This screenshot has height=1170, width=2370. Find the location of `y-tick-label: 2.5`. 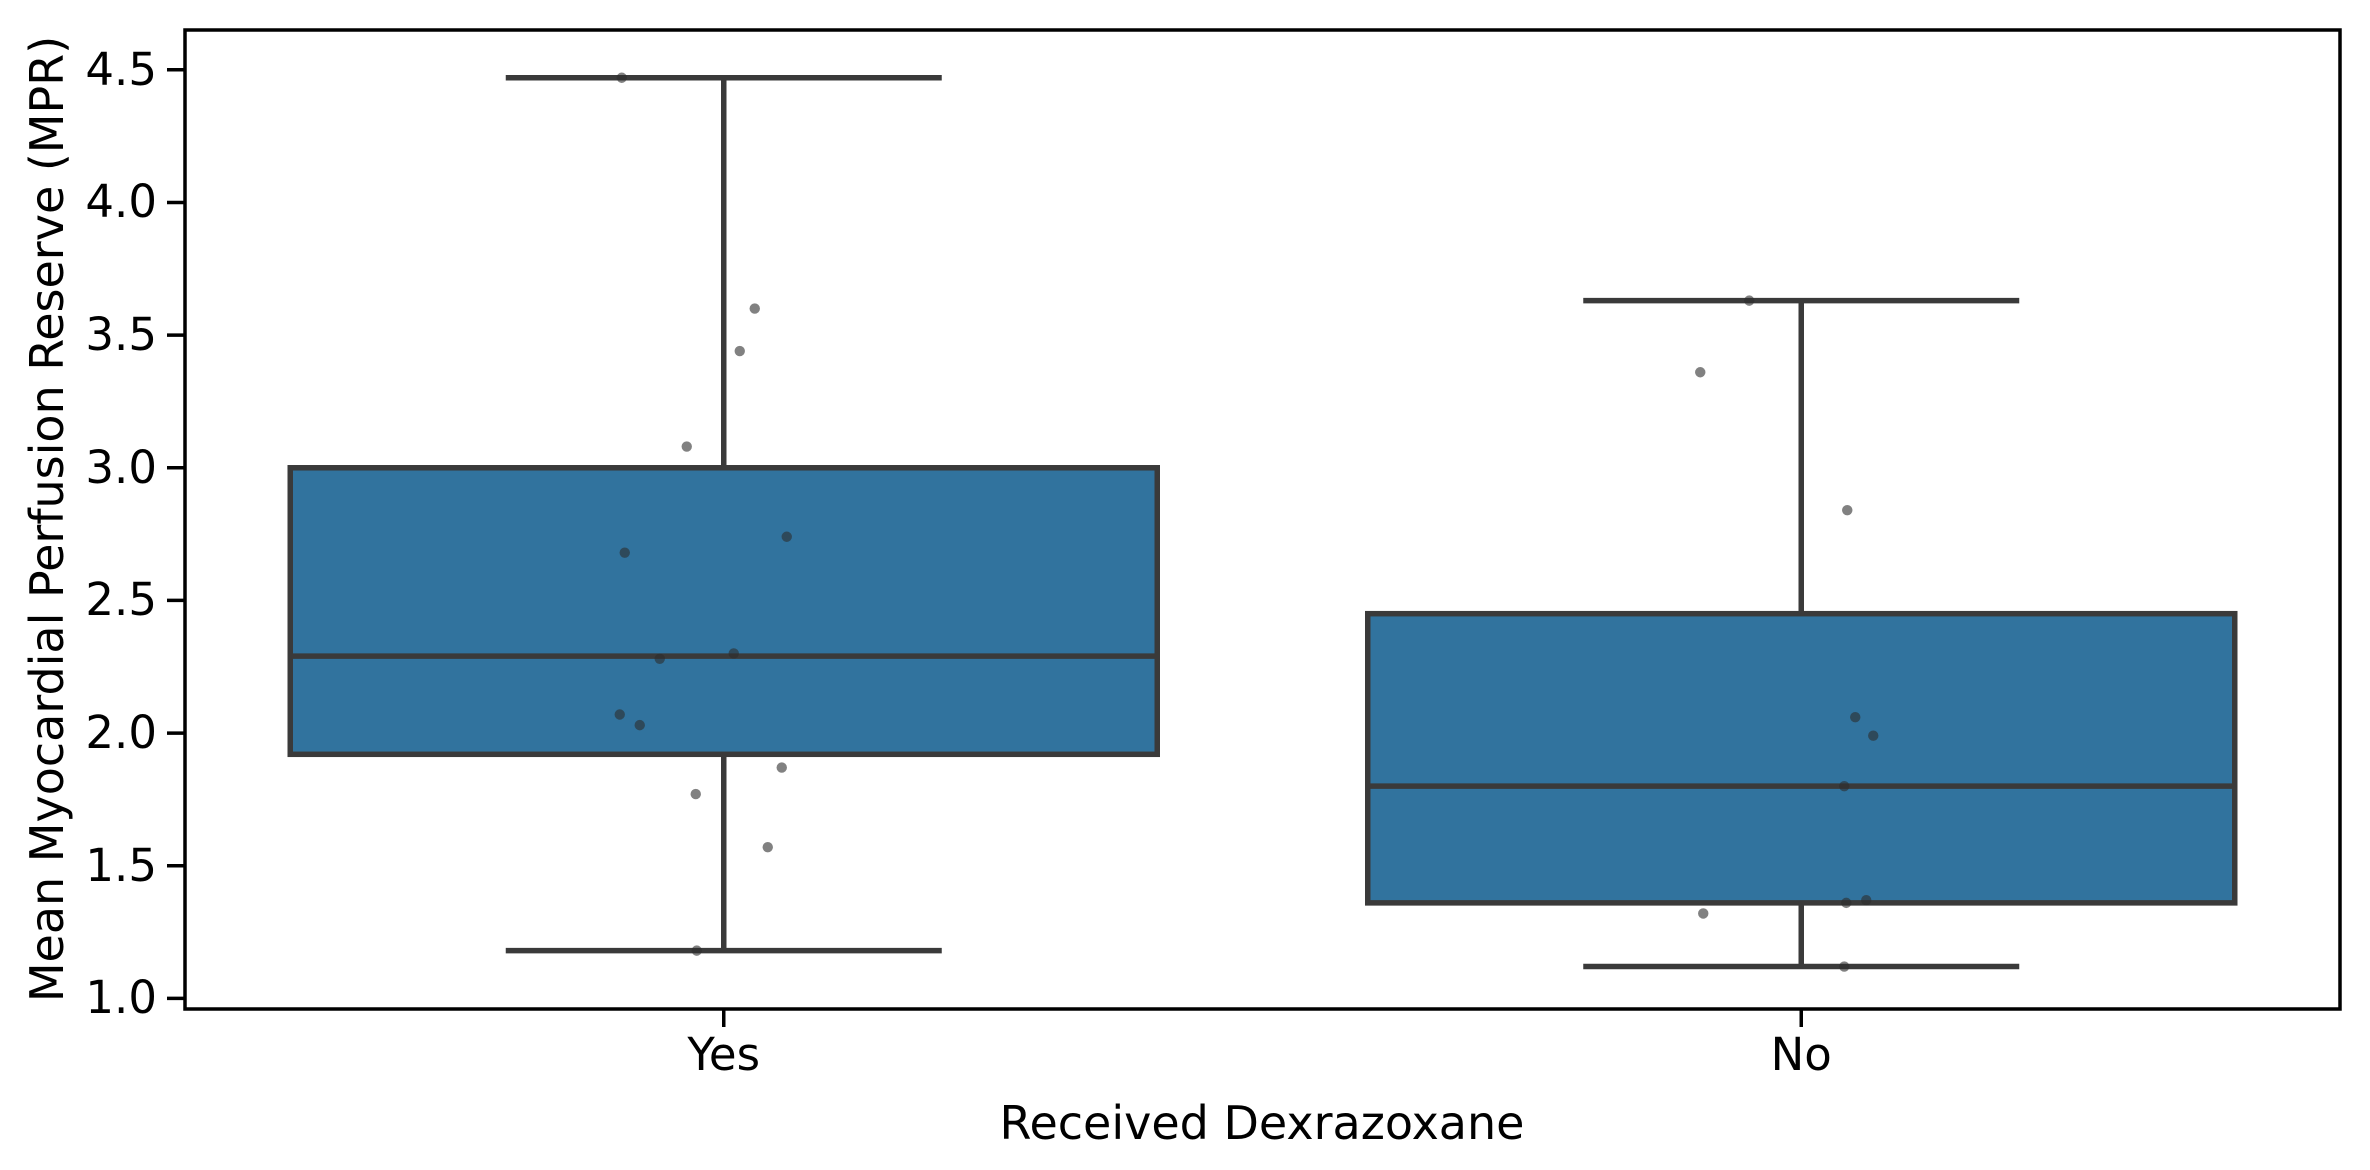

y-tick-label: 2.5 is located at coordinates (121, 600).